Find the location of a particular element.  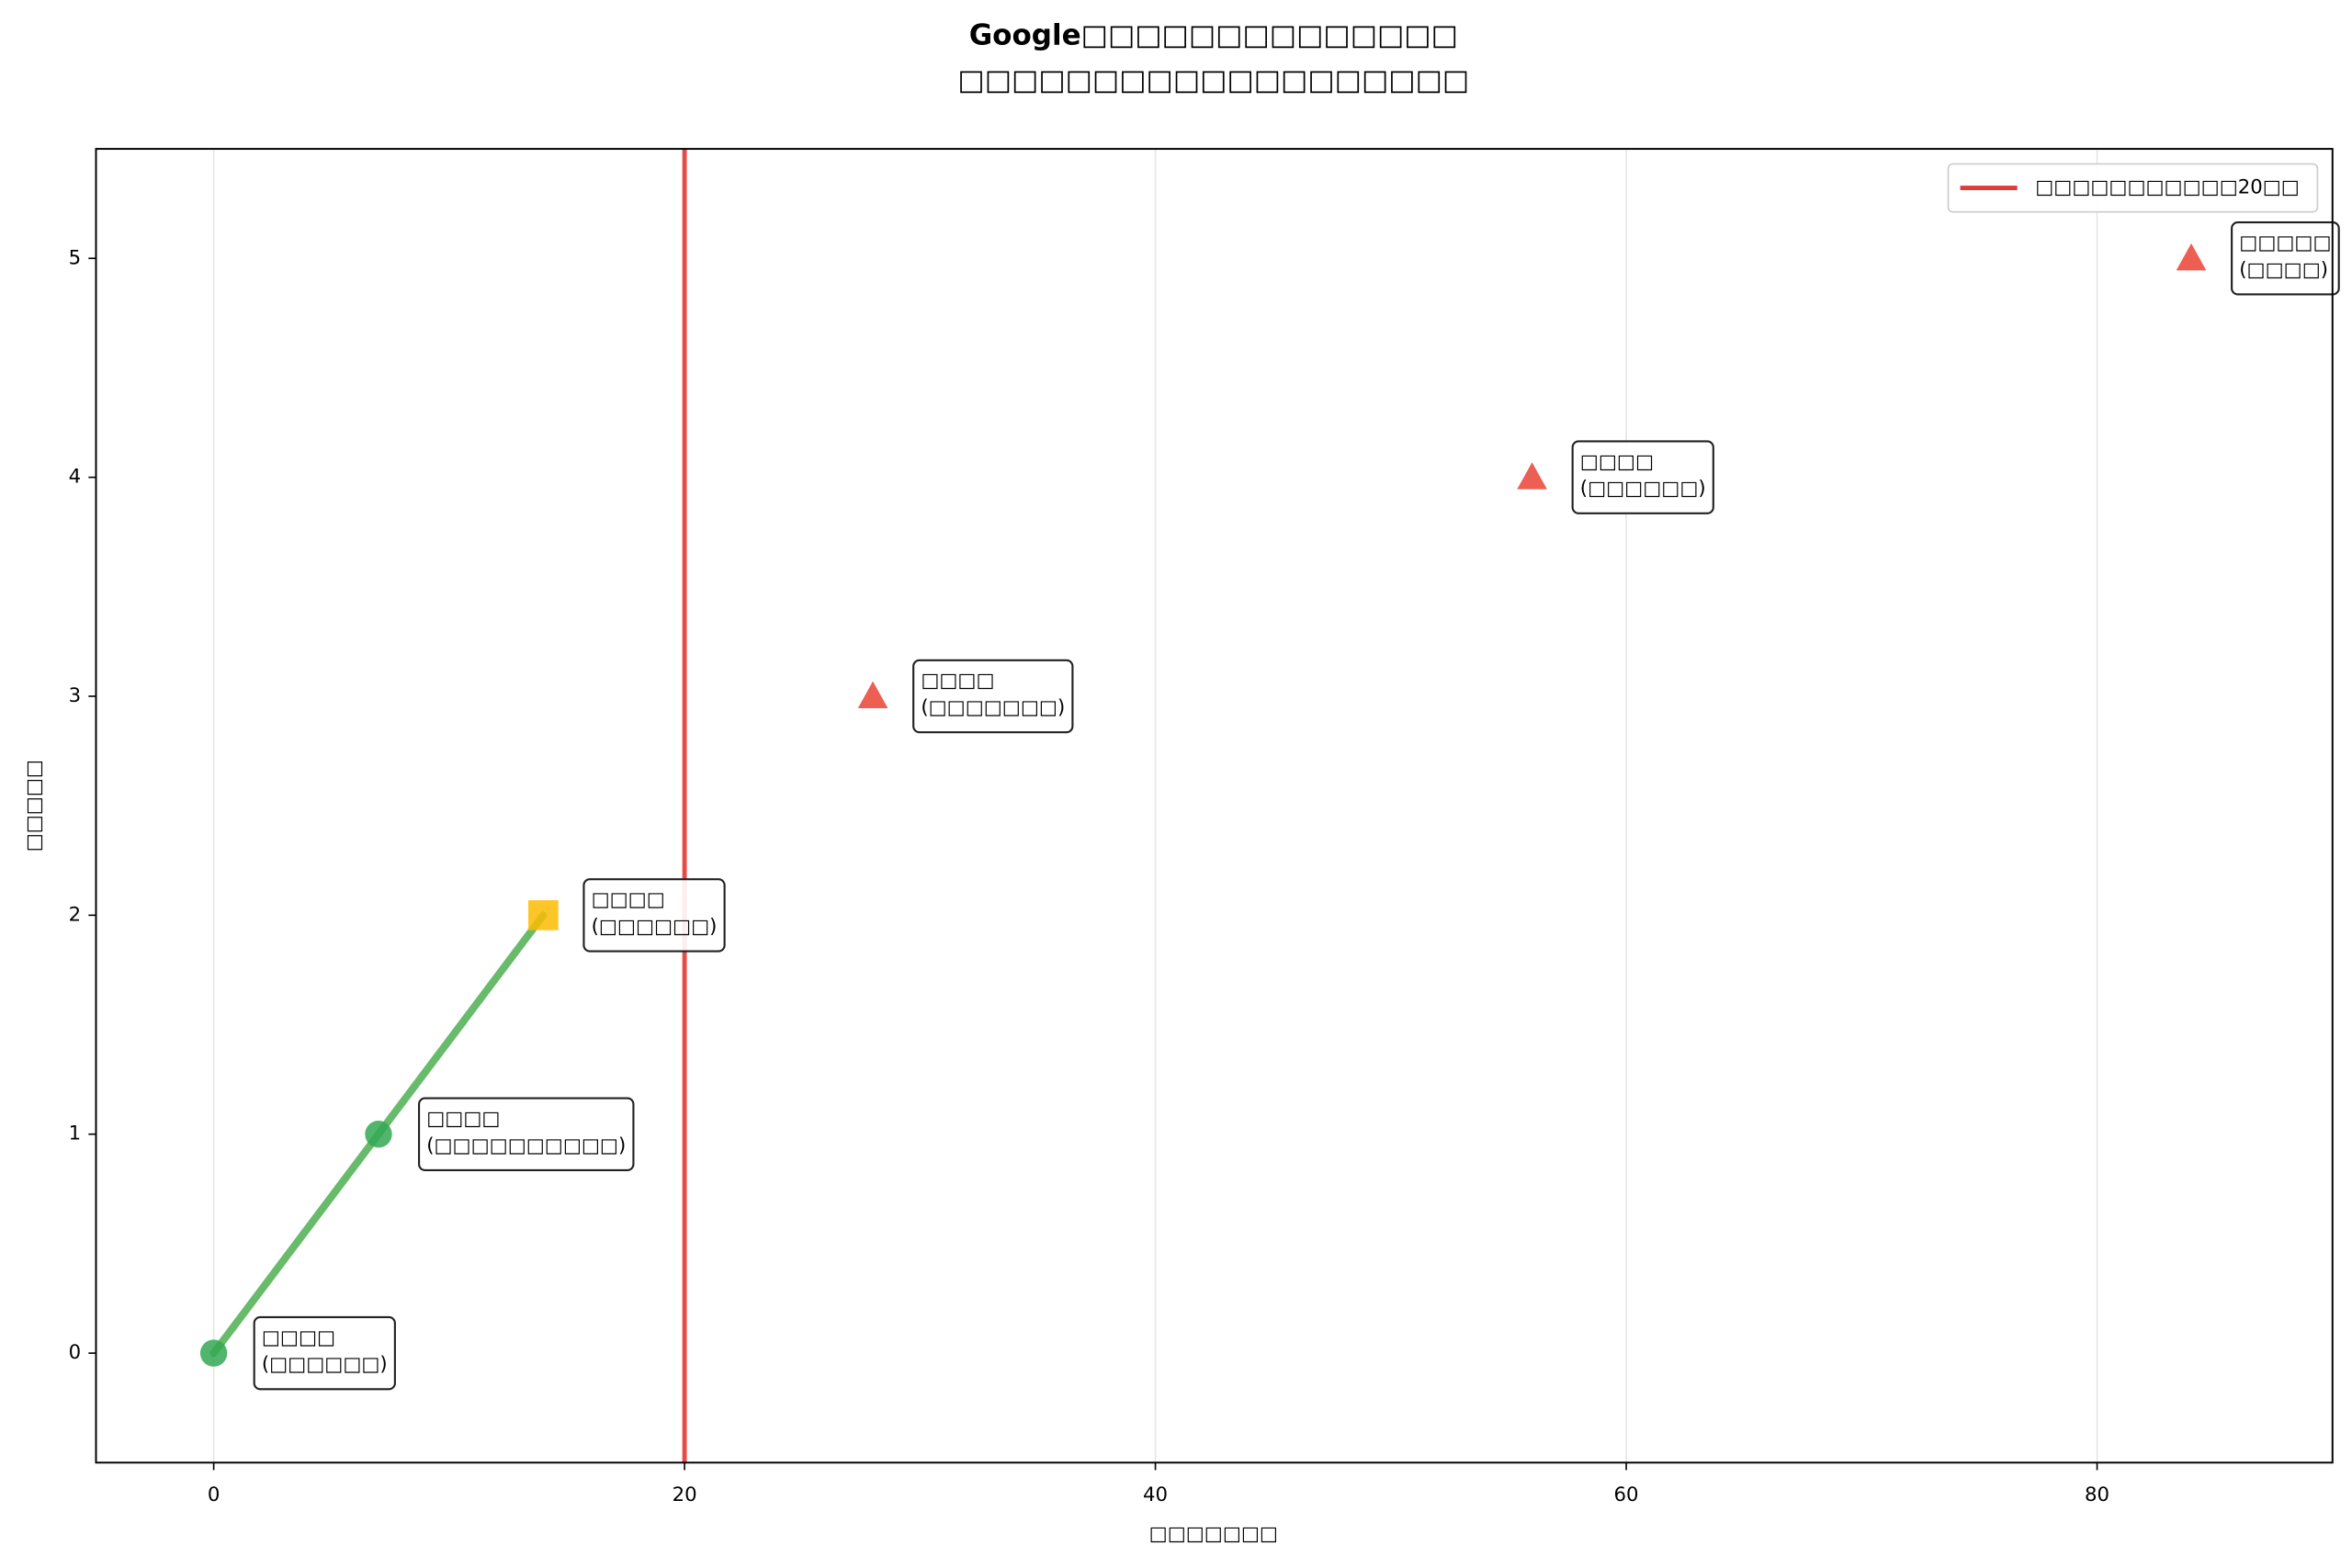

legend-box is located at coordinates (2133, 188).